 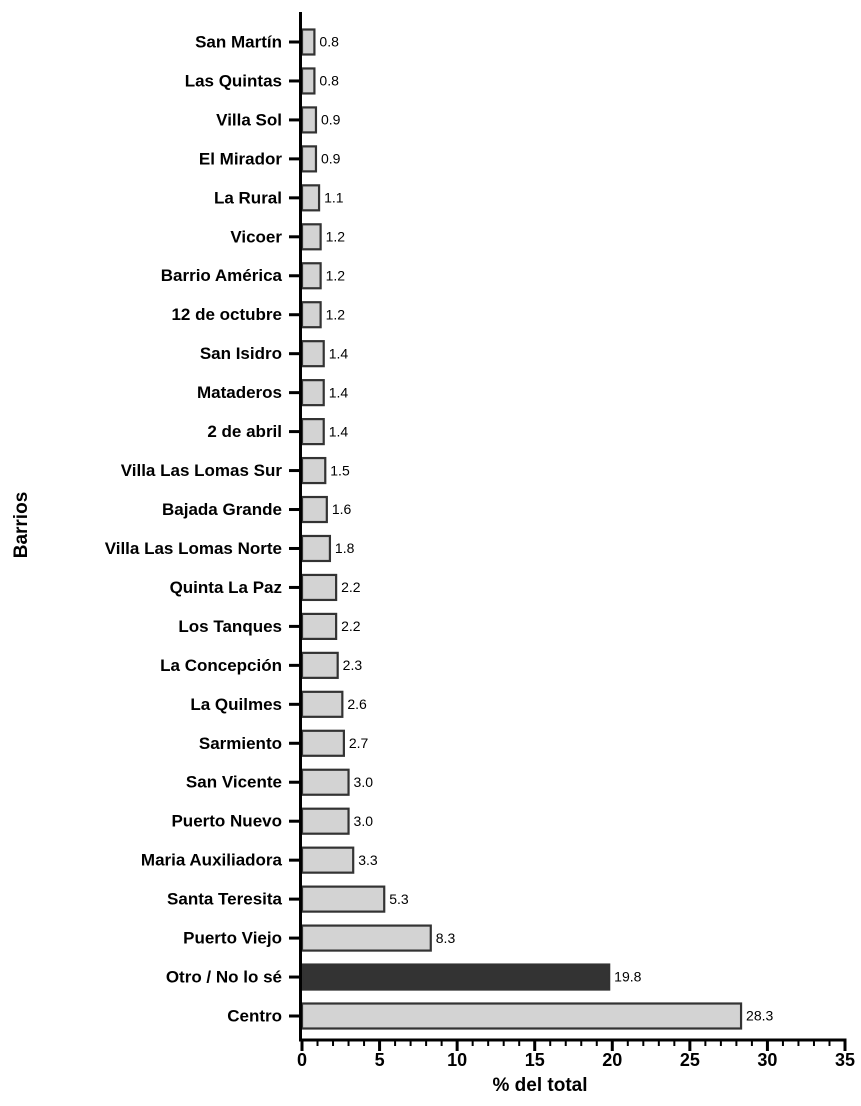 I want to click on y-tick-label: Villa Las Lomas Norte, so click(x=193, y=548).